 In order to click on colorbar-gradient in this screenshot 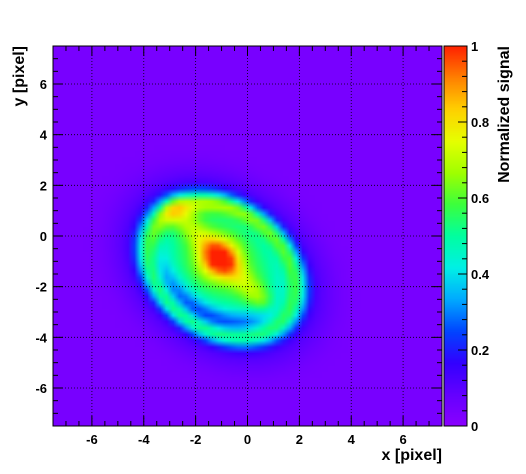, I will do `click(455, 236)`.